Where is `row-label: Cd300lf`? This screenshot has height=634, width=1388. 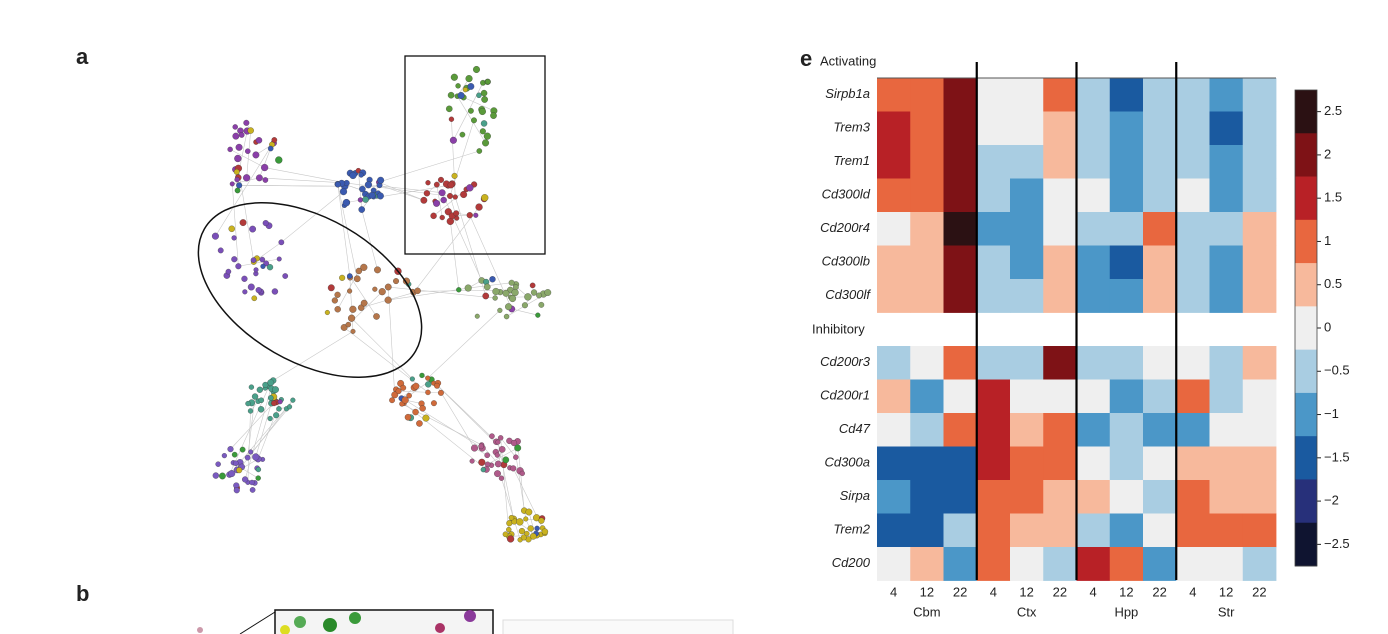 row-label: Cd300lf is located at coordinates (848, 294).